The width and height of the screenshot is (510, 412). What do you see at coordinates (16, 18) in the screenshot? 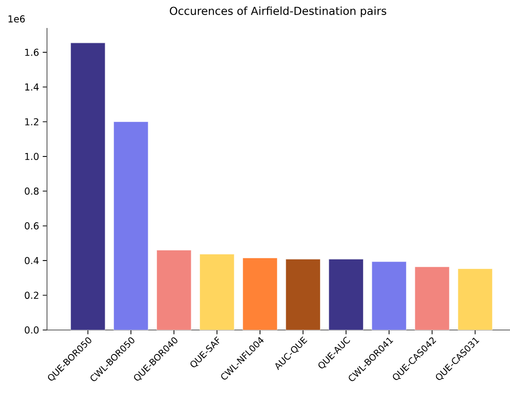
I see `text: 1e6` at bounding box center [16, 18].